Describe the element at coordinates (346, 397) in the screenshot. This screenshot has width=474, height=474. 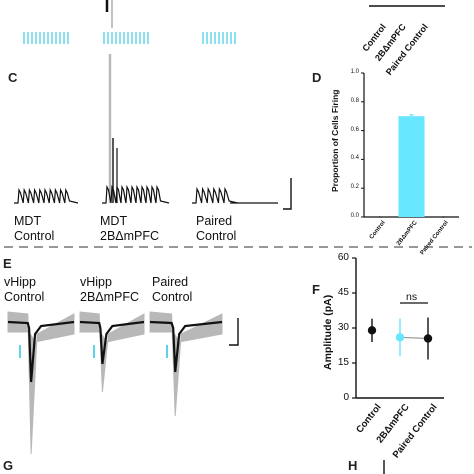
I see `panel-f-ytick-label: 0` at that location.